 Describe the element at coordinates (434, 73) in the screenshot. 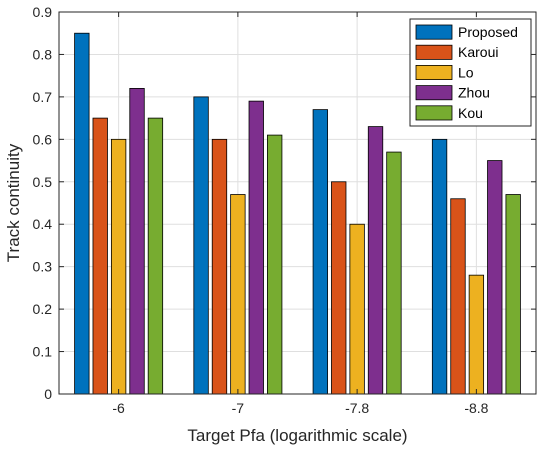

I see `legend-swatch-lo` at that location.